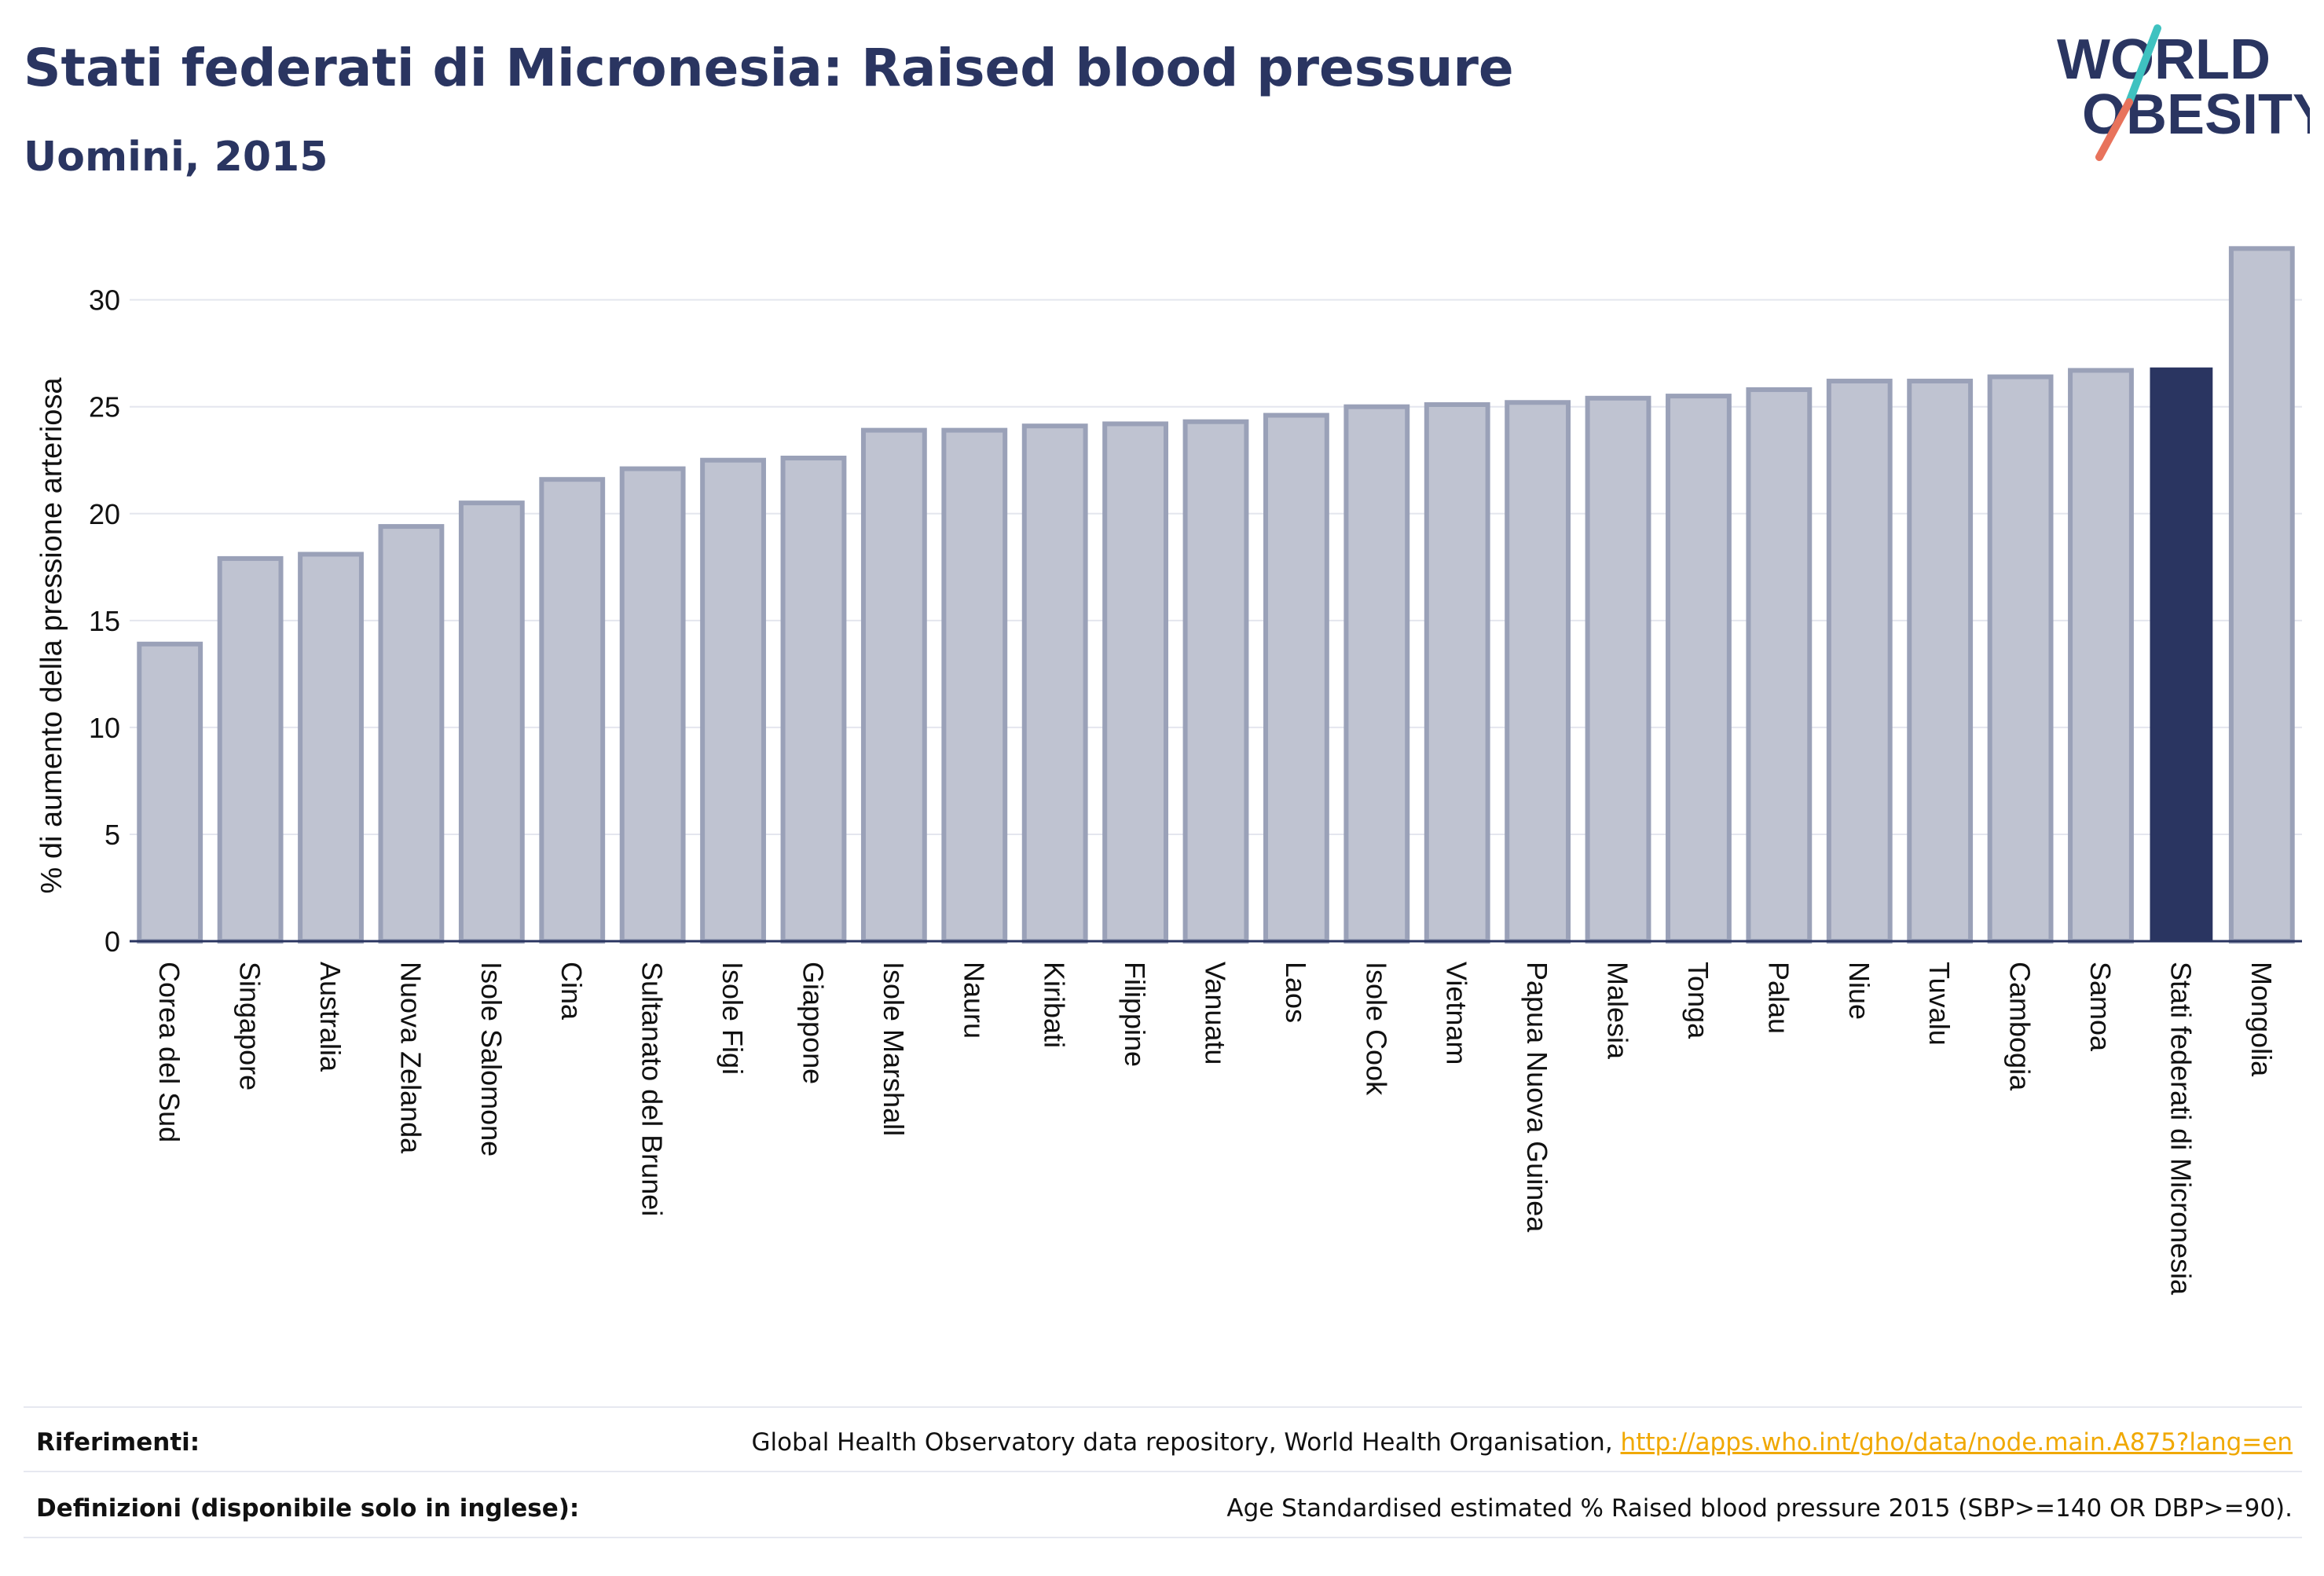 Image resolution: width=2324 pixels, height=1576 pixels. I want to click on y-tick-label: 25, so click(104, 407).